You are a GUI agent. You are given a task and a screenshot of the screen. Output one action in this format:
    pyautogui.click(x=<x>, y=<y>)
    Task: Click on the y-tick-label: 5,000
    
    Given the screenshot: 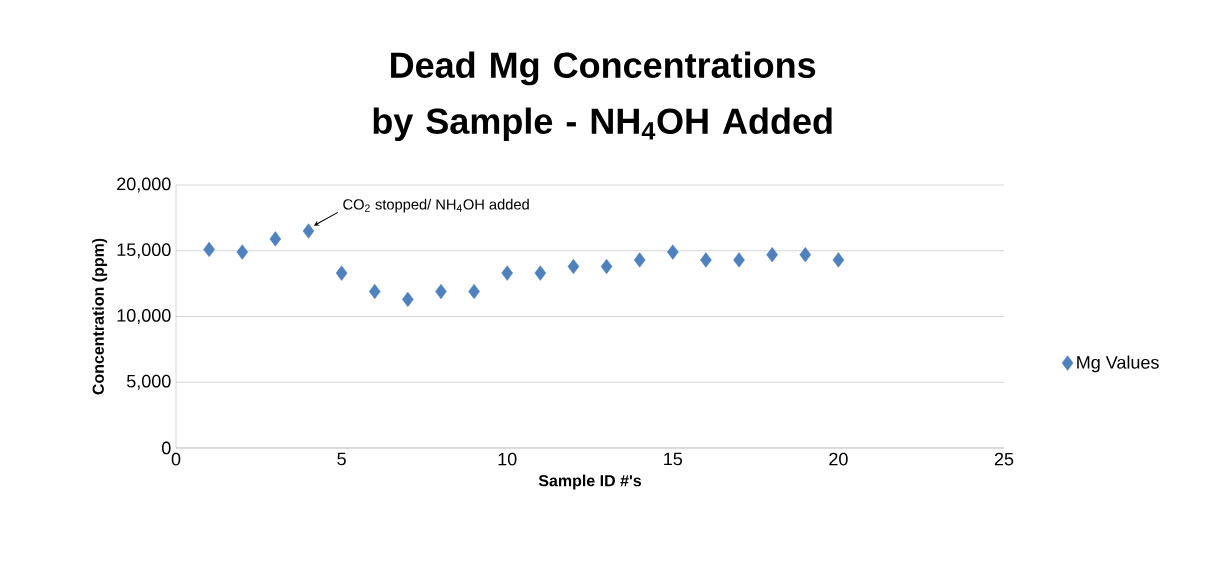 What is the action you would take?
    pyautogui.click(x=148, y=382)
    